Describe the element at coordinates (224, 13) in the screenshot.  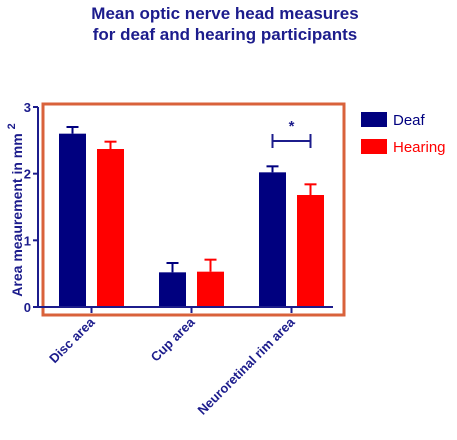
I see `title-line-1: Mean optic nerve head measures` at that location.